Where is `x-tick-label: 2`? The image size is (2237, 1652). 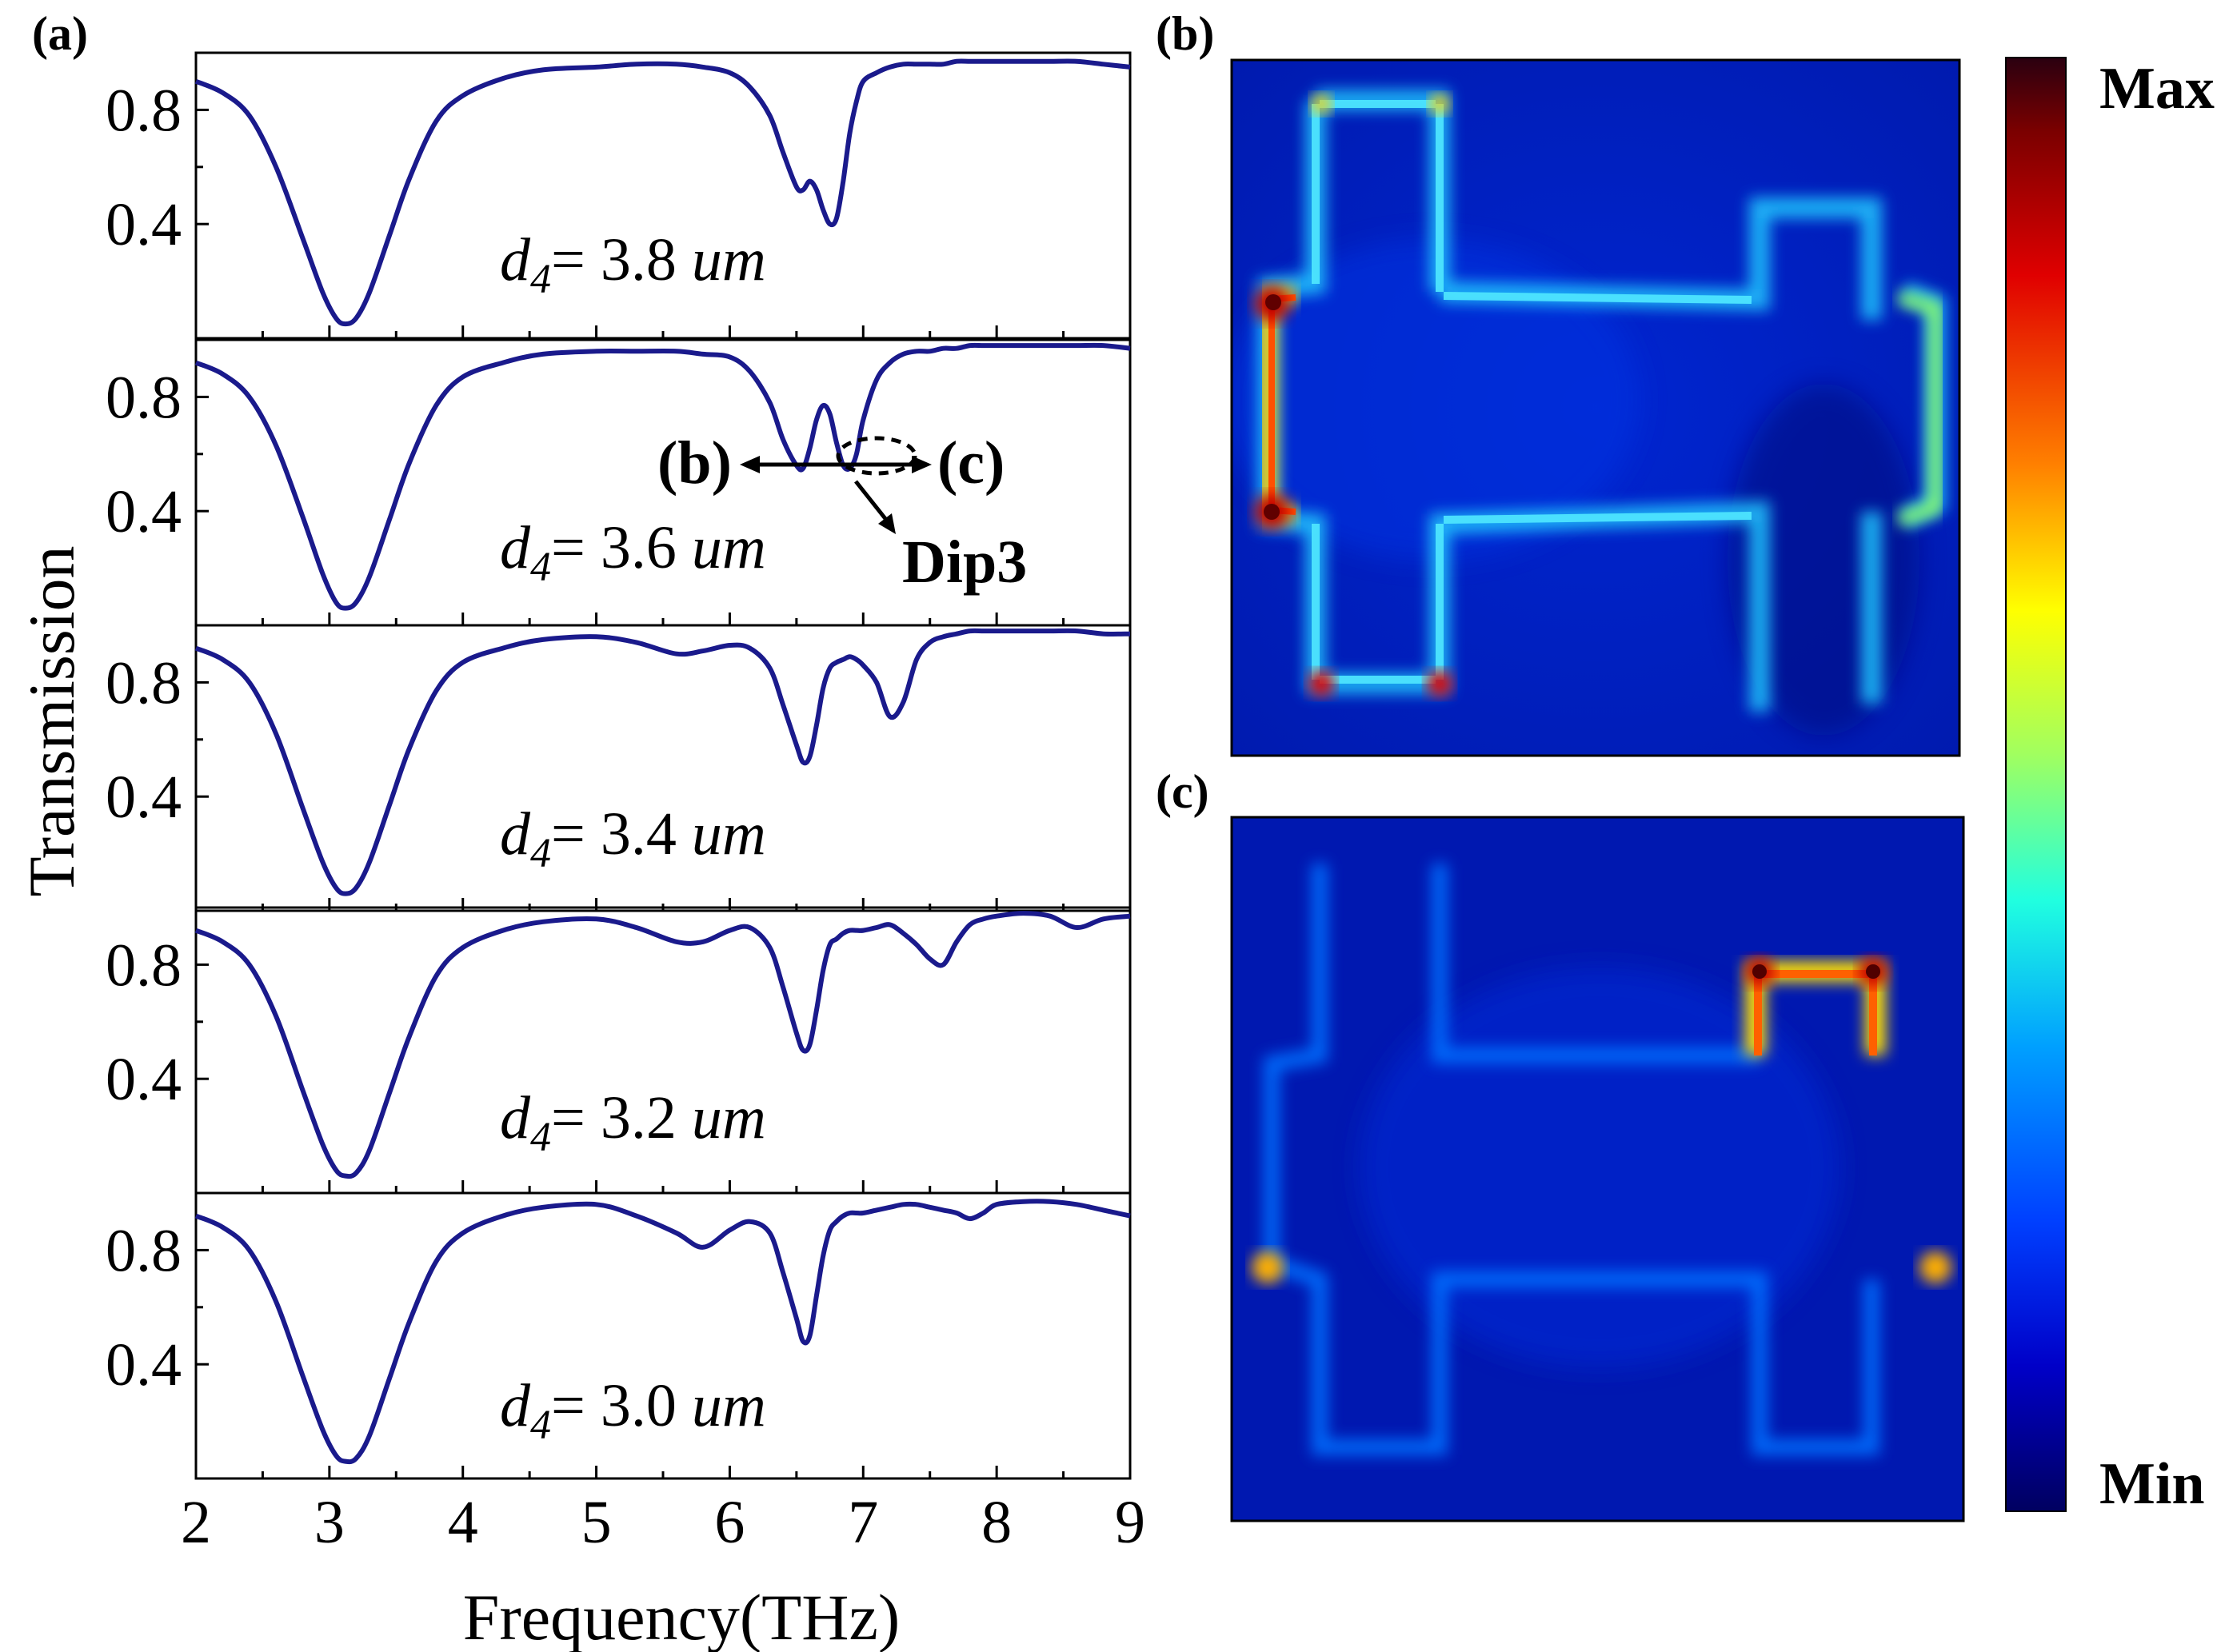 x-tick-label: 2 is located at coordinates (196, 1522).